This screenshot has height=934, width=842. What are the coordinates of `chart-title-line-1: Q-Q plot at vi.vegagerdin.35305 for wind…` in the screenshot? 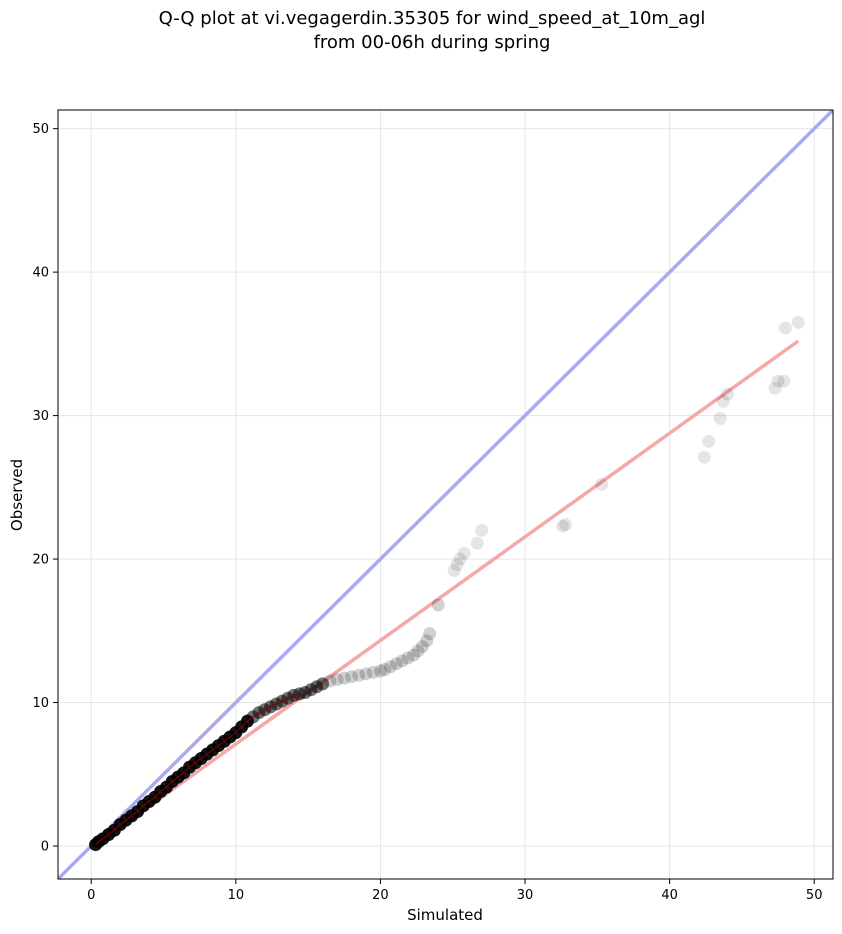 It's located at (432, 18).